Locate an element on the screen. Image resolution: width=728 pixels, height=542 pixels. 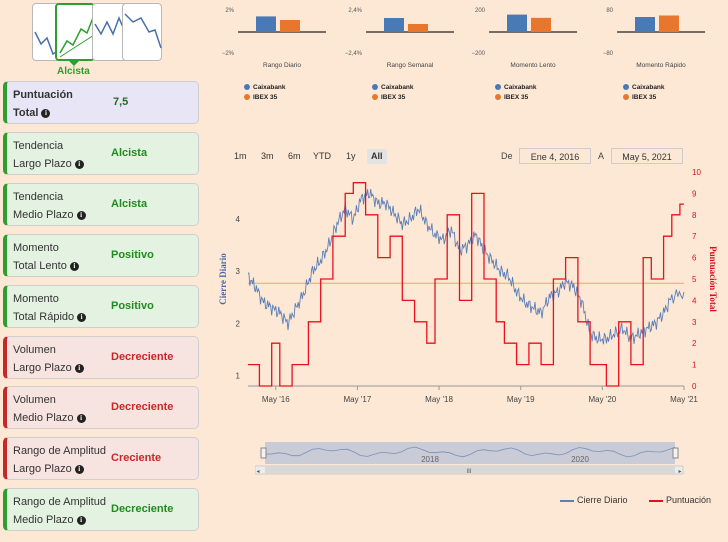
indicator-card: Momento Total Lento i Positivo is located at coordinates (101, 255).